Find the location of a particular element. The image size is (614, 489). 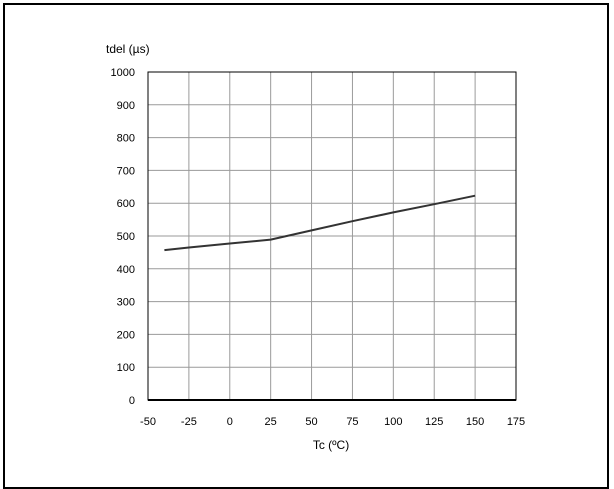

y-tick-label: 1000 is located at coordinates (123, 73).